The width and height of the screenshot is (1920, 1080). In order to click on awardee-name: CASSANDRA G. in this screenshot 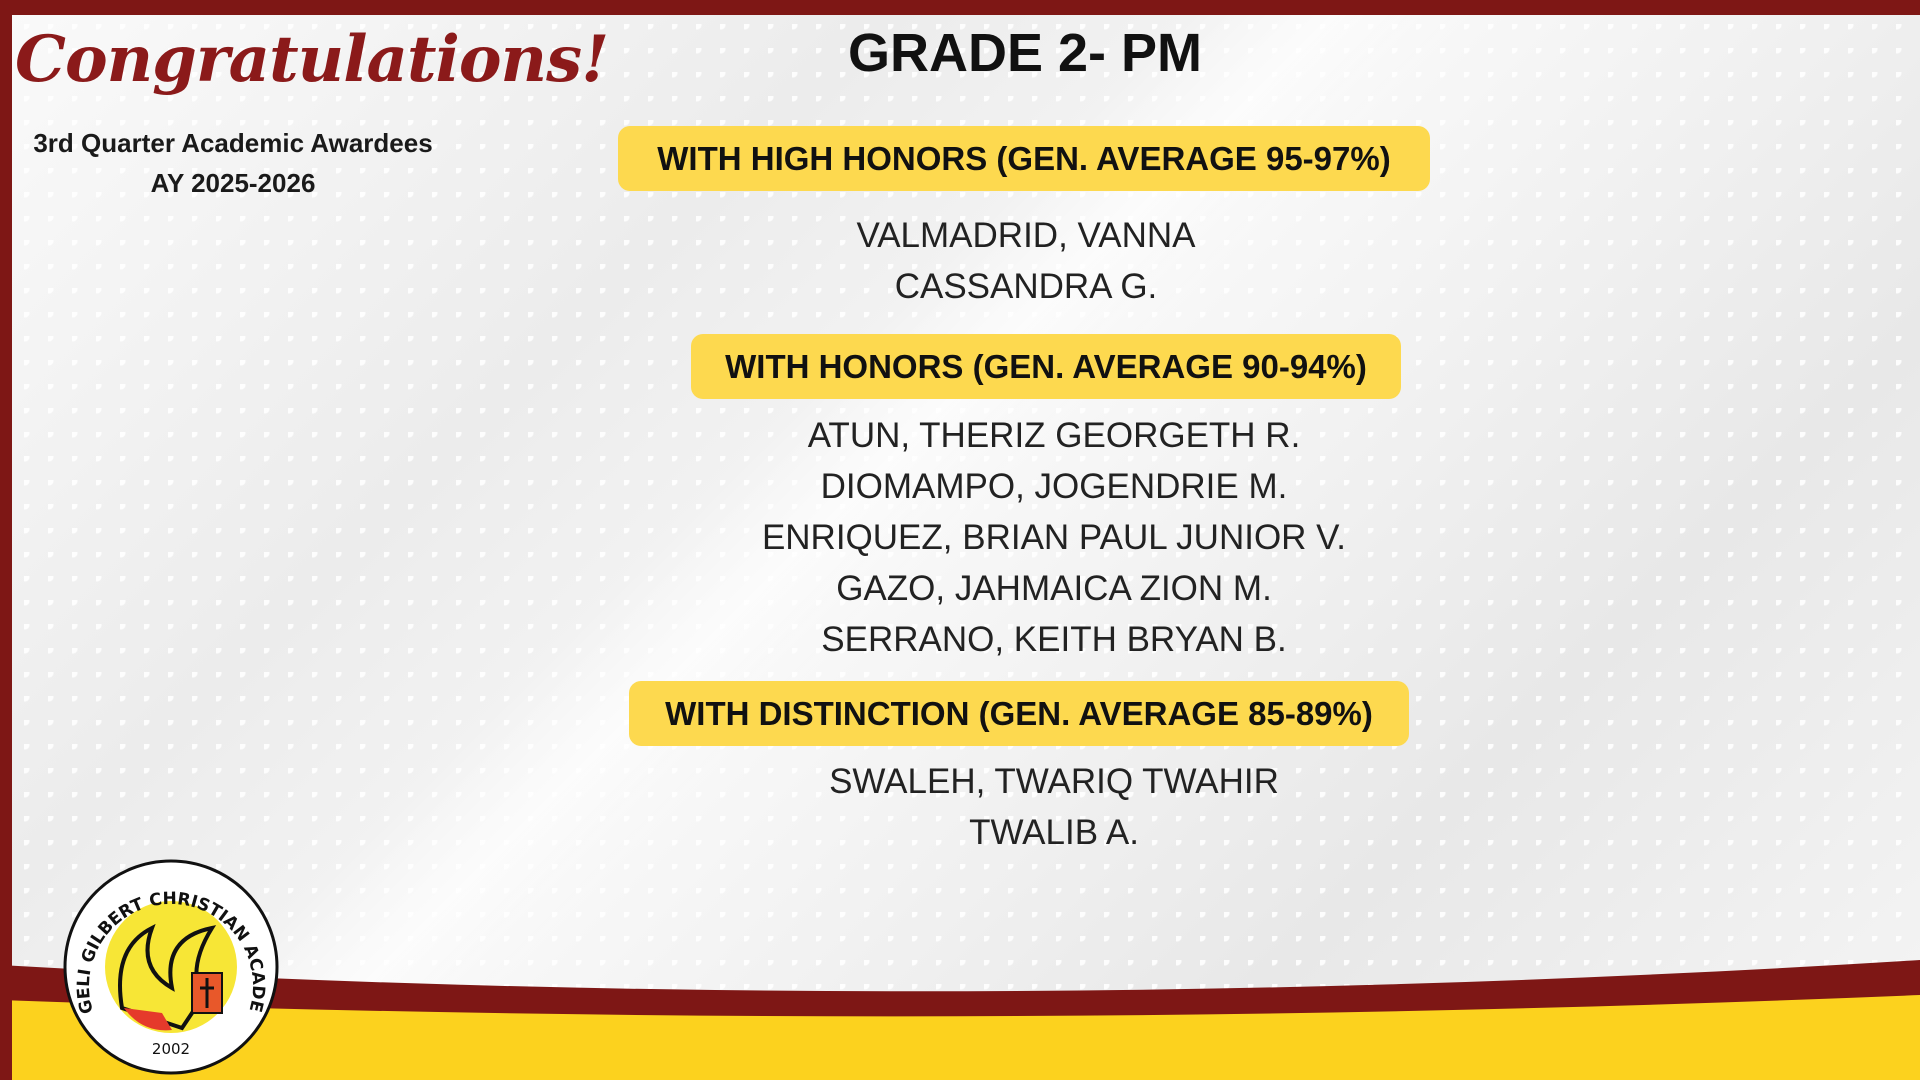, I will do `click(1026, 286)`.